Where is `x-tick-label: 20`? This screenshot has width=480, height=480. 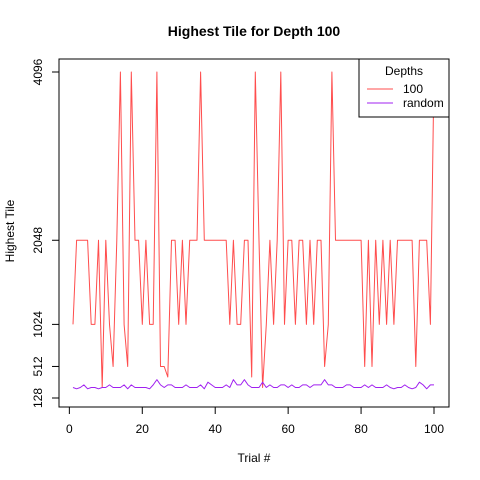 x-tick-label: 20 is located at coordinates (143, 429).